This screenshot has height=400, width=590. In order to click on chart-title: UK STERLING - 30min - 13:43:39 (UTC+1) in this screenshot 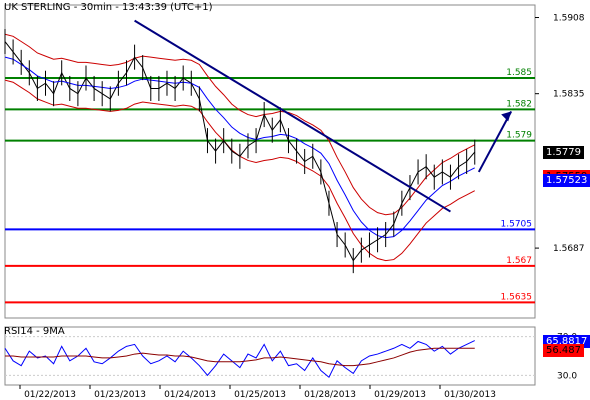, I will do `click(108, 7)`.